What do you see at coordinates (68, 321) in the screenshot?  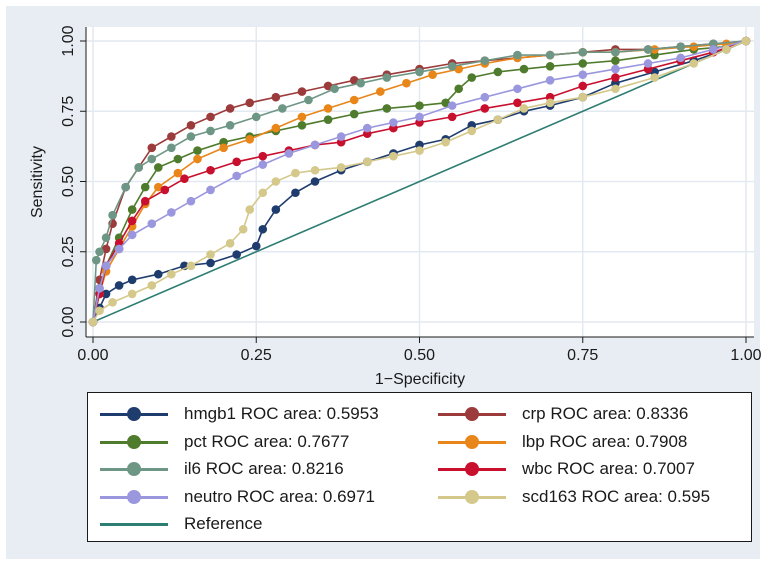 I see `y-tick-label: 0.00` at bounding box center [68, 321].